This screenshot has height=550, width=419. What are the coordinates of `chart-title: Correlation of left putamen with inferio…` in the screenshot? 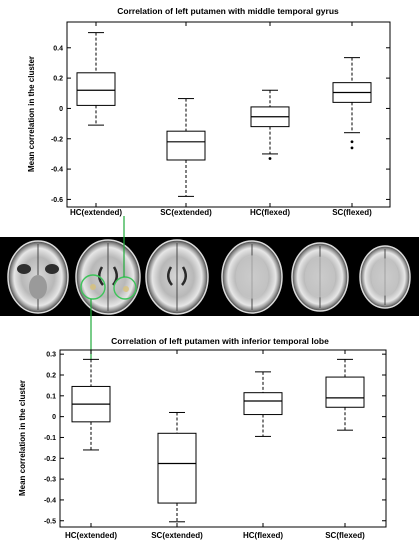 It's located at (220, 341).